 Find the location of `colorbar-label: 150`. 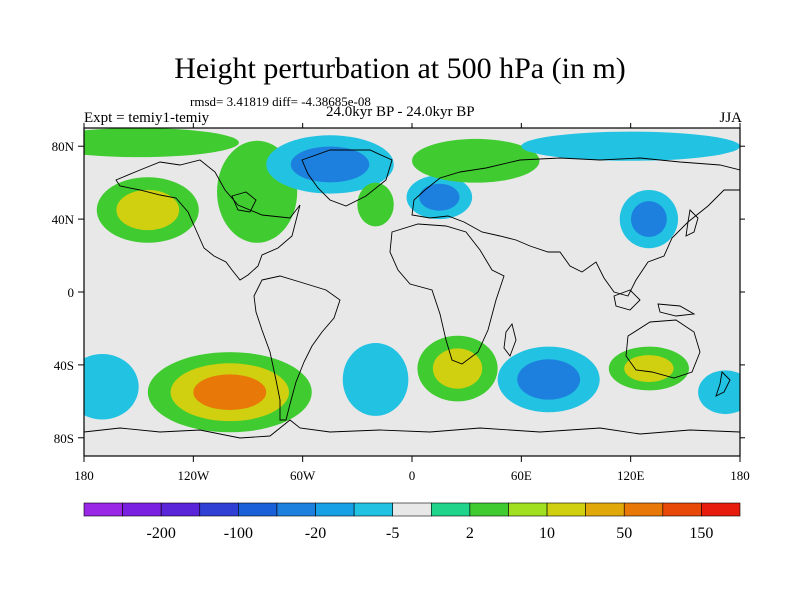

colorbar-label: 150 is located at coordinates (701, 533).